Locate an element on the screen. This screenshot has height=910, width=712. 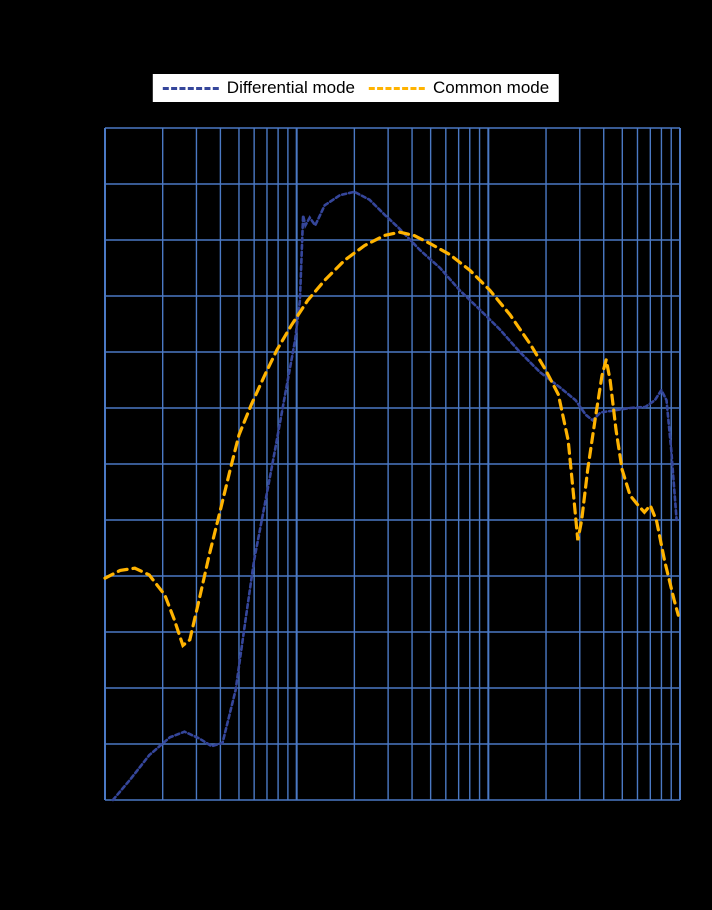
legend-item-common: Common mode is located at coordinates (459, 88).